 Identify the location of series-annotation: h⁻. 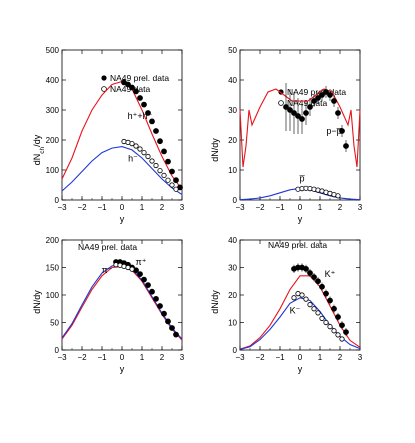
(133, 159).